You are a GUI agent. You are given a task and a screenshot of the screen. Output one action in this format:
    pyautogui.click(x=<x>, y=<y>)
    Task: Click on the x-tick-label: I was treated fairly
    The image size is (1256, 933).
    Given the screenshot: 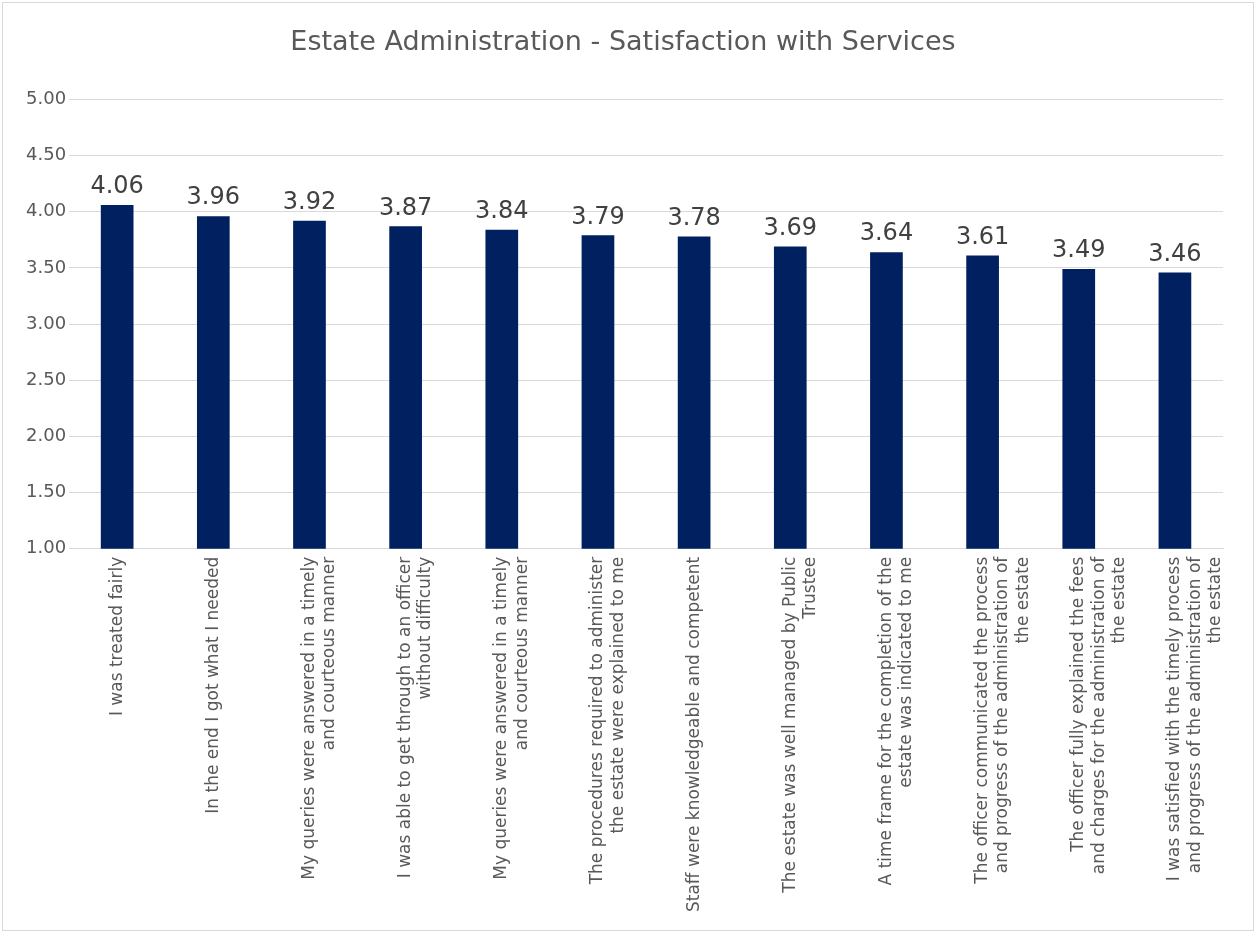 What is the action you would take?
    pyautogui.click(x=115, y=636)
    